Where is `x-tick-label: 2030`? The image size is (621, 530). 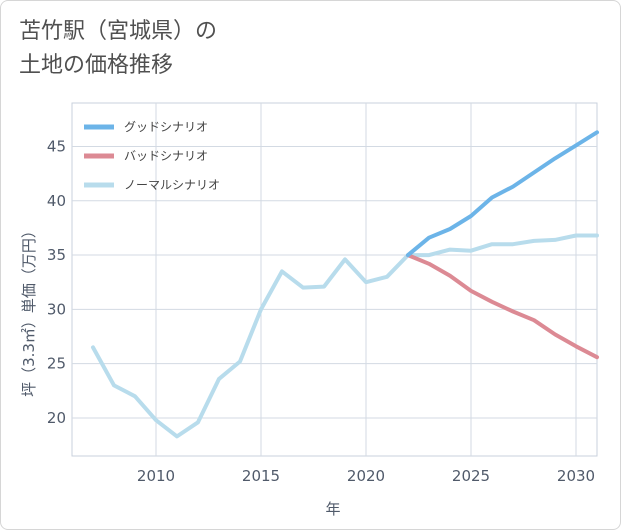 x-tick-label: 2030 is located at coordinates (576, 476).